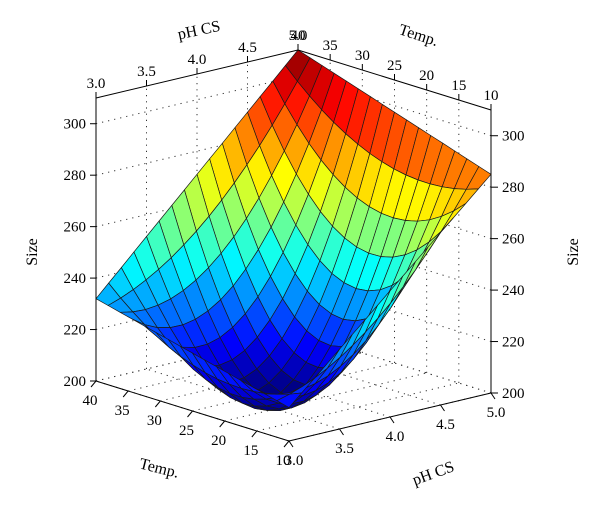  Describe the element at coordinates (344, 449) in the screenshot. I see `x-tick-label-front: 3.5` at that location.